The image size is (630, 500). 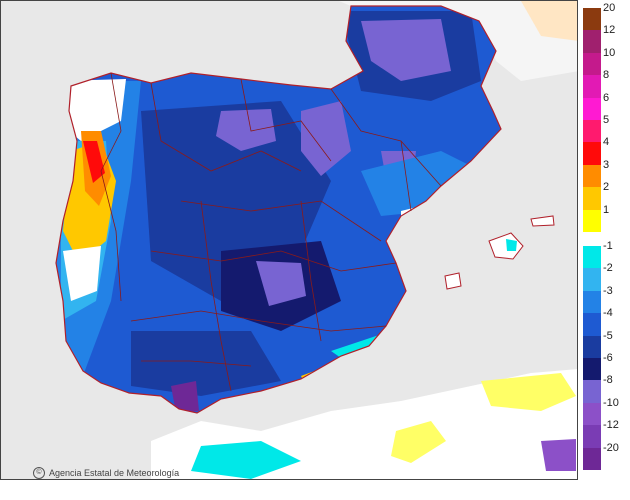 What do you see at coordinates (606, 128) in the screenshot?
I see `legend-item: 5` at bounding box center [606, 128].